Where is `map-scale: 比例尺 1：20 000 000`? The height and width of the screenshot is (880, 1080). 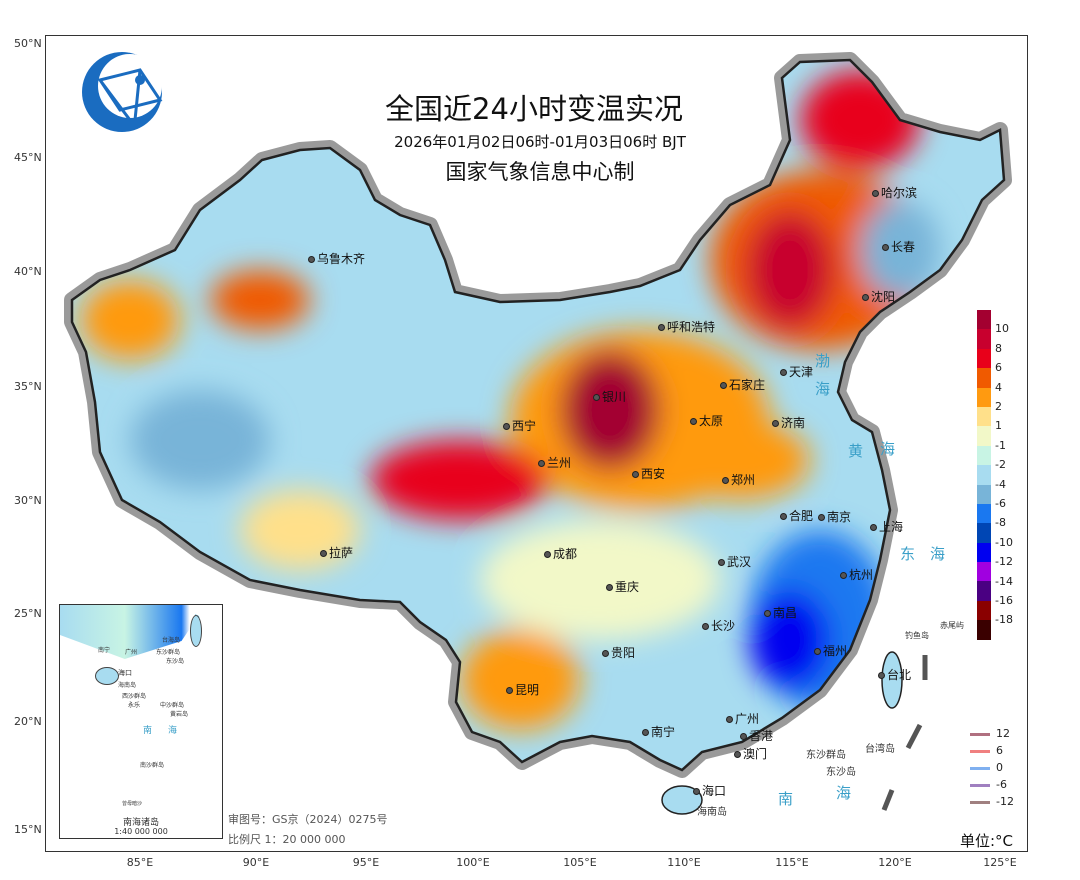 map-scale: 比例尺 1：20 000 000 is located at coordinates (287, 839).